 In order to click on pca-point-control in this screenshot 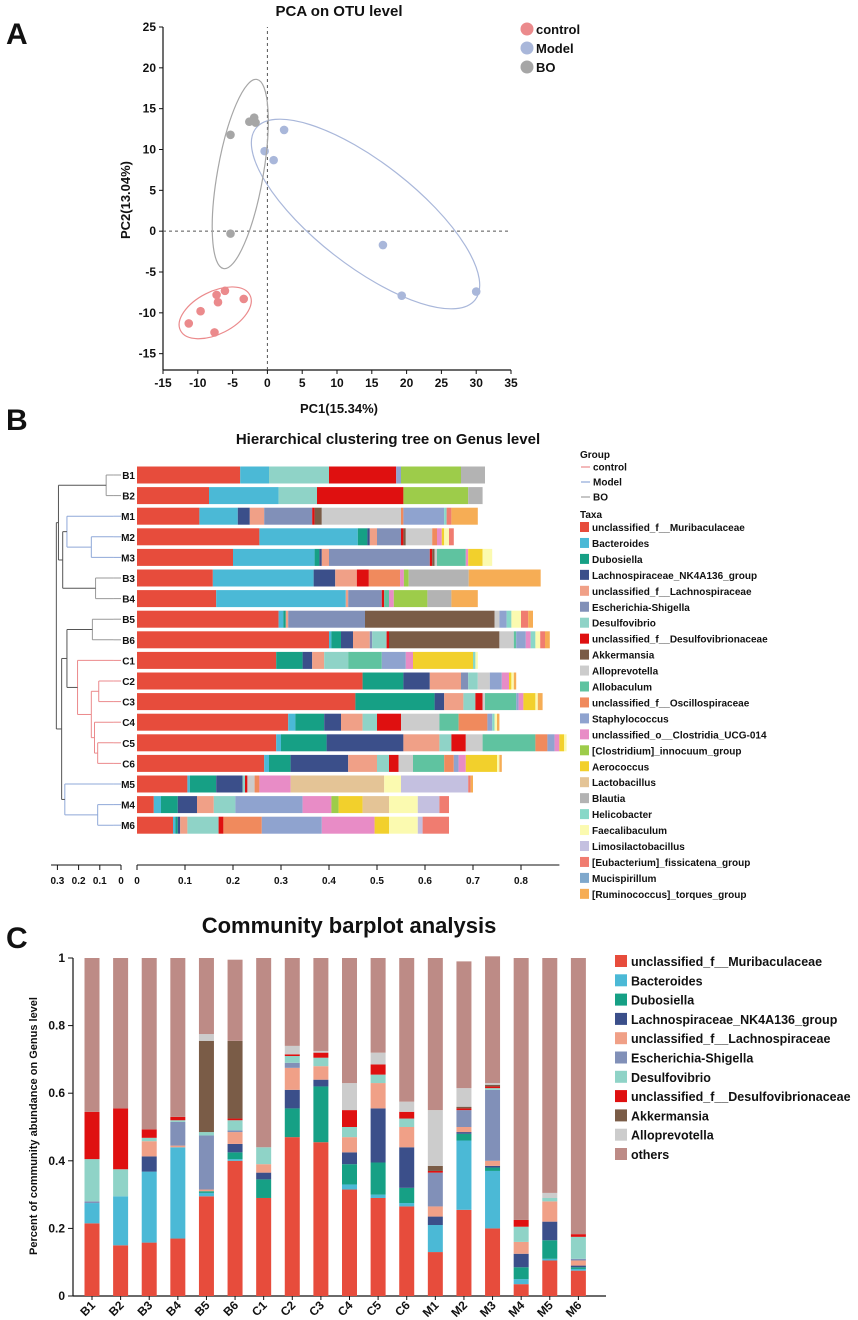, I will do `click(216, 295)`.